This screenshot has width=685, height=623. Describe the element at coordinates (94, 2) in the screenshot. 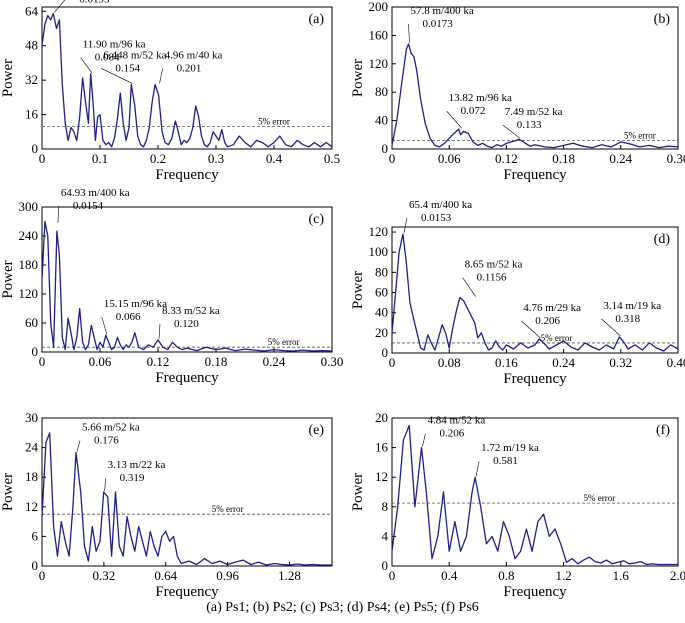

I see `annotation-frequency: 0.0195` at that location.